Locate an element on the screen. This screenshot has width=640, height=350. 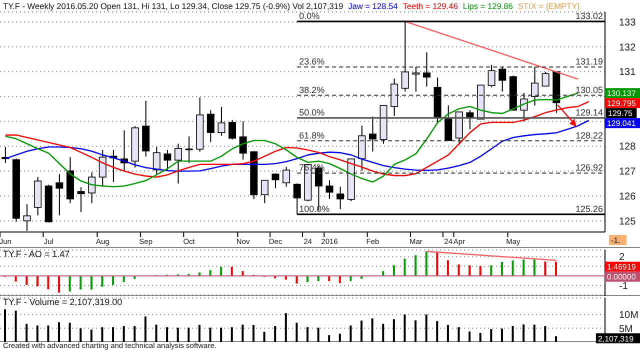
y-tick-label: 132 is located at coordinates (627, 48).